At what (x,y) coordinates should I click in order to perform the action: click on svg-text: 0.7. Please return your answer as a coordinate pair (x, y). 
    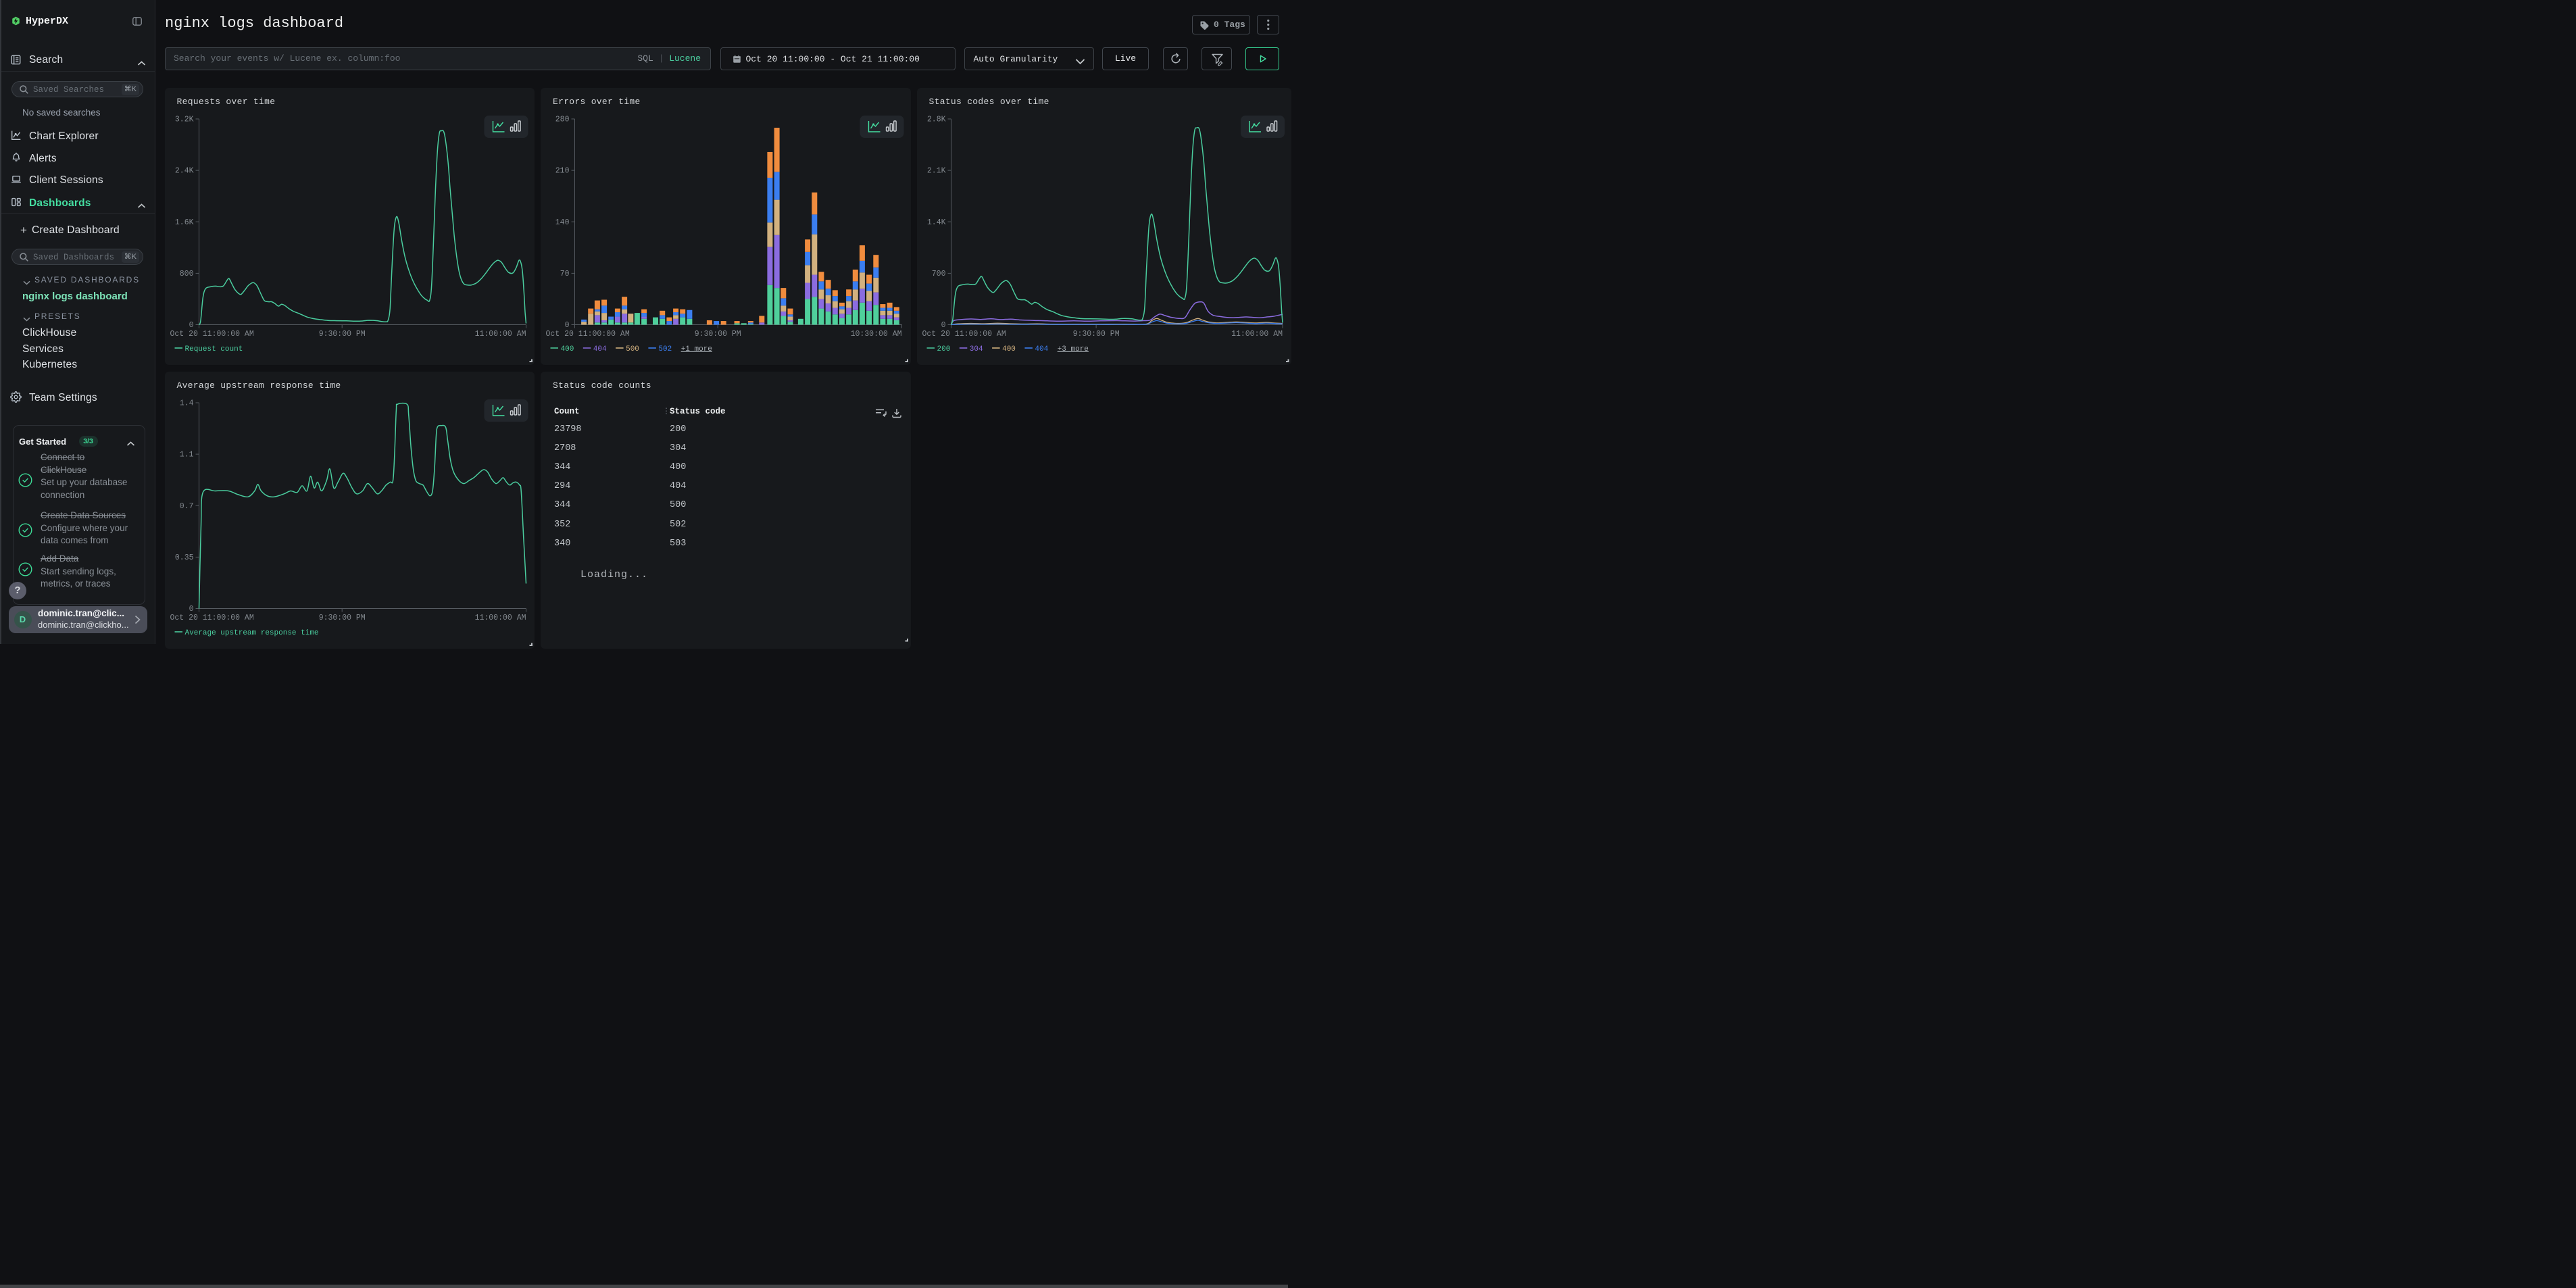
    Looking at the image, I should click on (186, 507).